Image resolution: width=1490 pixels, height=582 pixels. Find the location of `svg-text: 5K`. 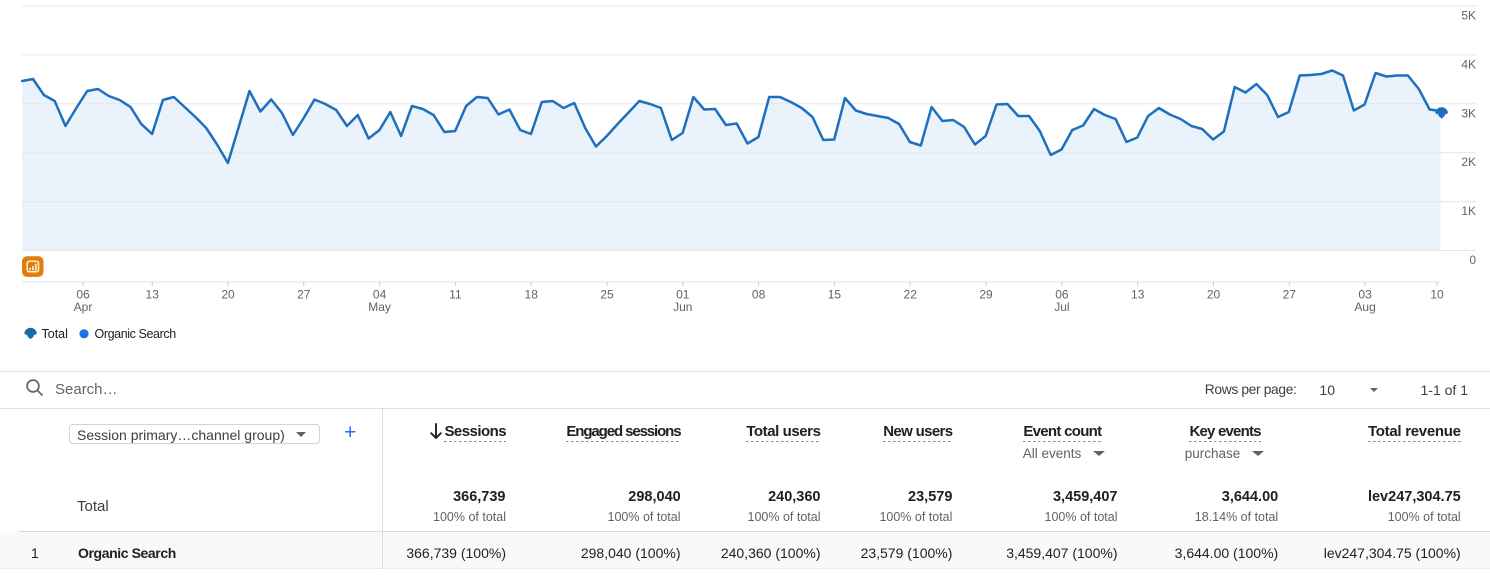

svg-text: 5K is located at coordinates (1468, 16).